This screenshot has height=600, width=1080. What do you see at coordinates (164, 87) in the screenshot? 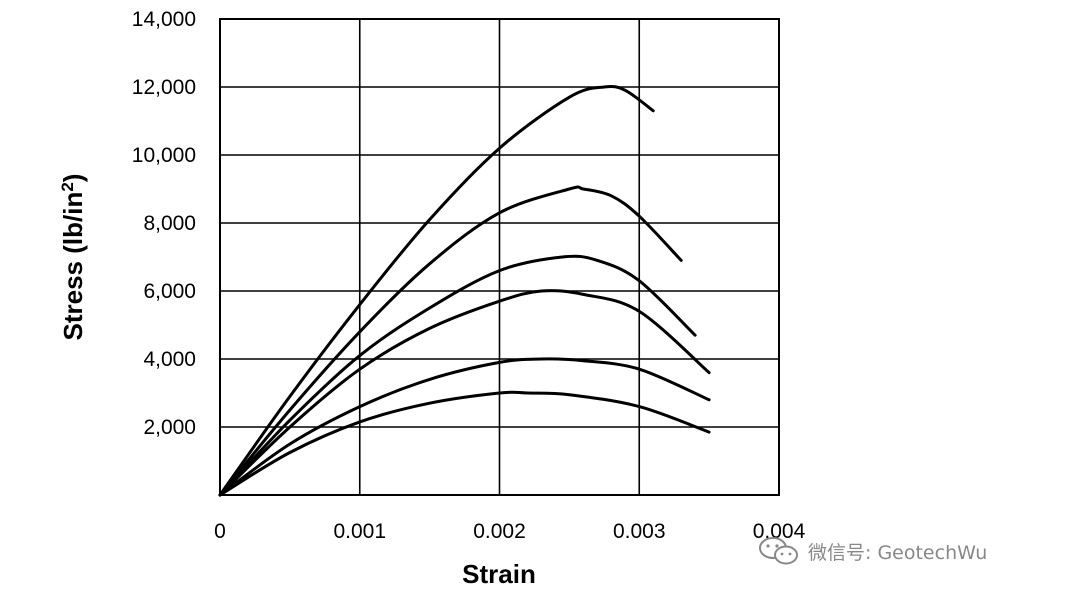
I see `y-tick-label: 12,000` at bounding box center [164, 87].